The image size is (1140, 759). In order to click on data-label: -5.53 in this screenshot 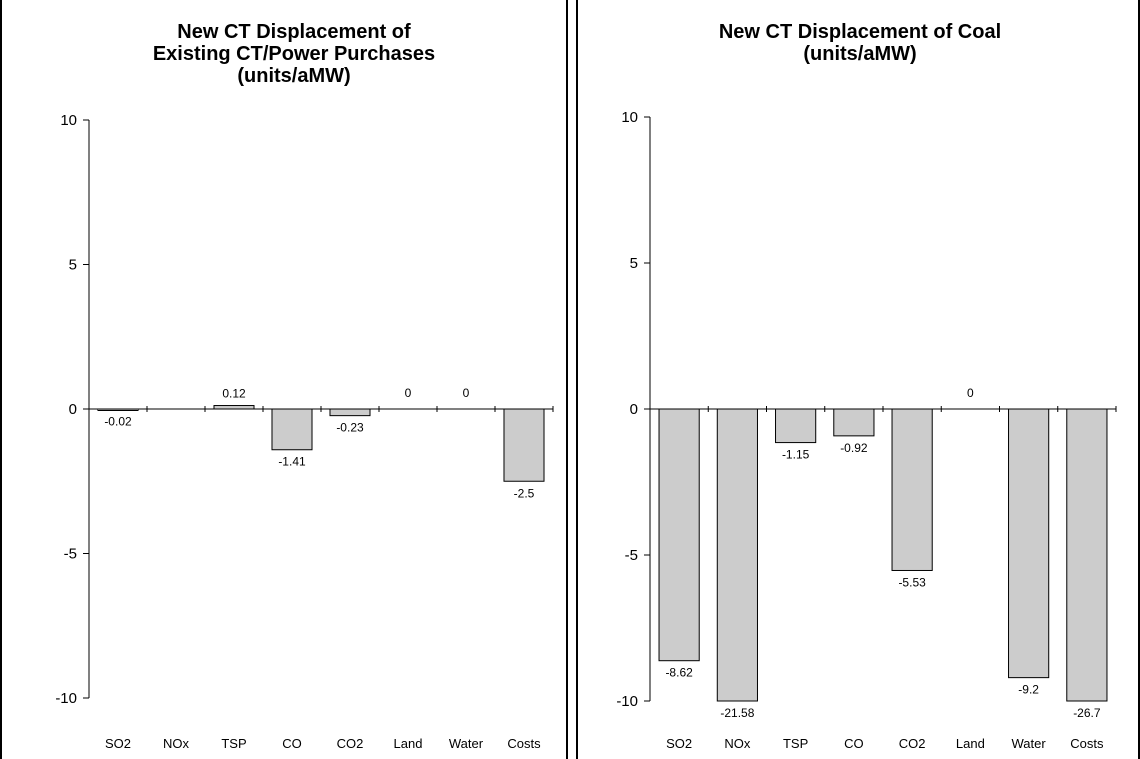, I will do `click(912, 582)`.